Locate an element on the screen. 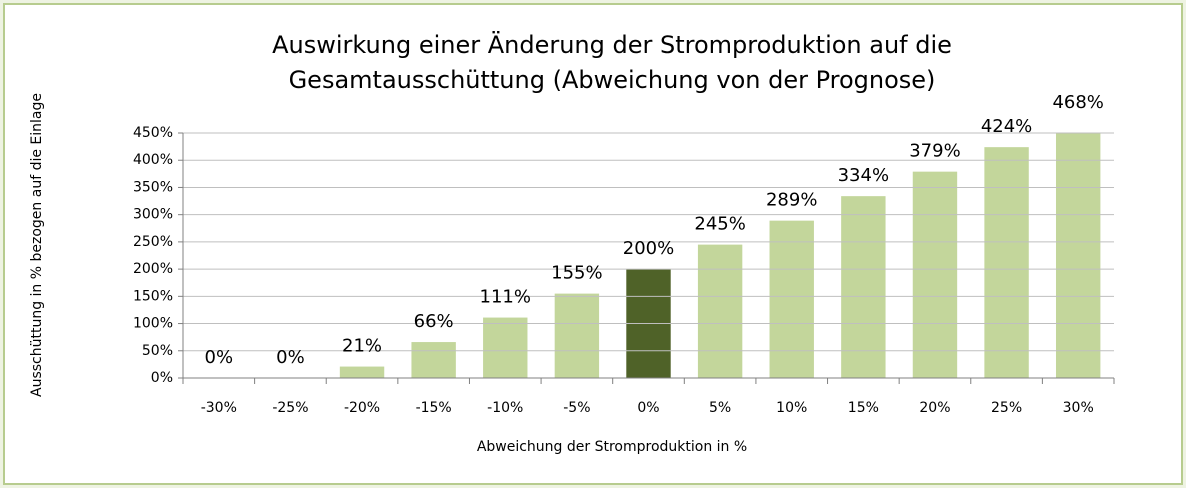  value-label: 334% is located at coordinates (863, 175).